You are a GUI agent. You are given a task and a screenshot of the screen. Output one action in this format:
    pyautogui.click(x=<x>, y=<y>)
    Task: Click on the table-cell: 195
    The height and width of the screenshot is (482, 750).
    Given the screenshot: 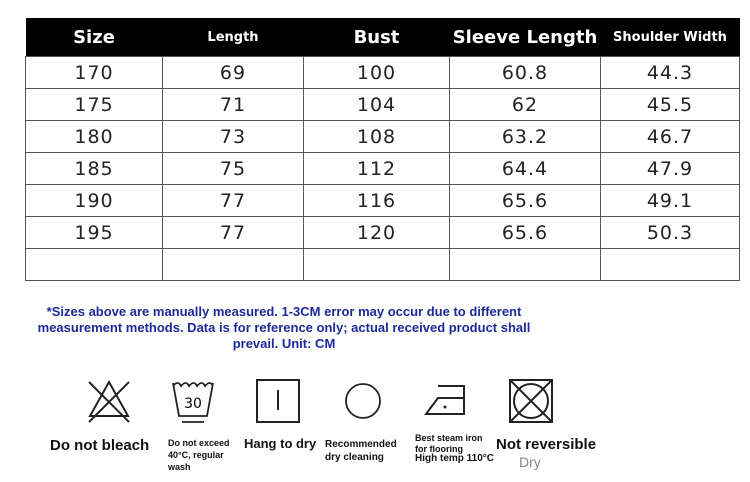 What is the action you would take?
    pyautogui.click(x=94, y=232)
    